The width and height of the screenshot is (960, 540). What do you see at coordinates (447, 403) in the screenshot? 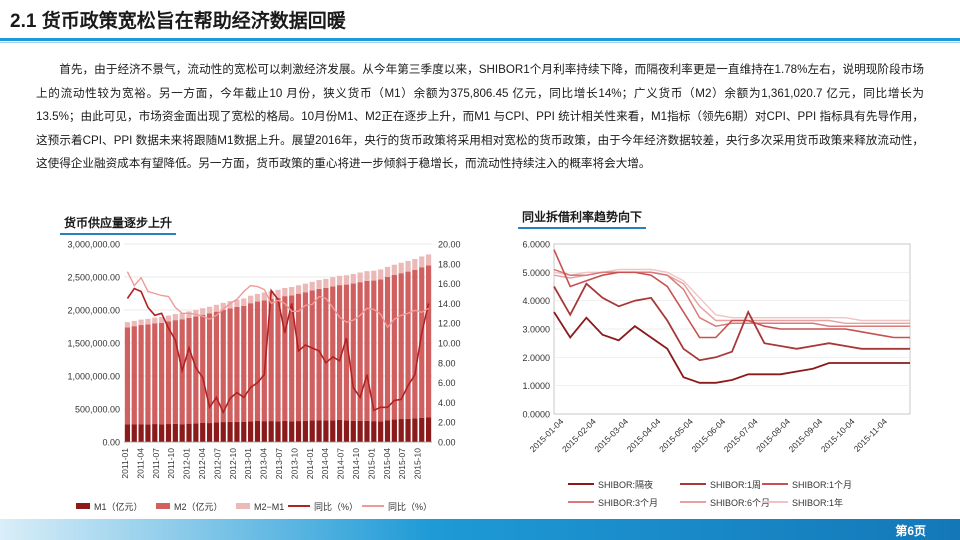
I see `y-right-tick-label: 4.00` at bounding box center [447, 403].